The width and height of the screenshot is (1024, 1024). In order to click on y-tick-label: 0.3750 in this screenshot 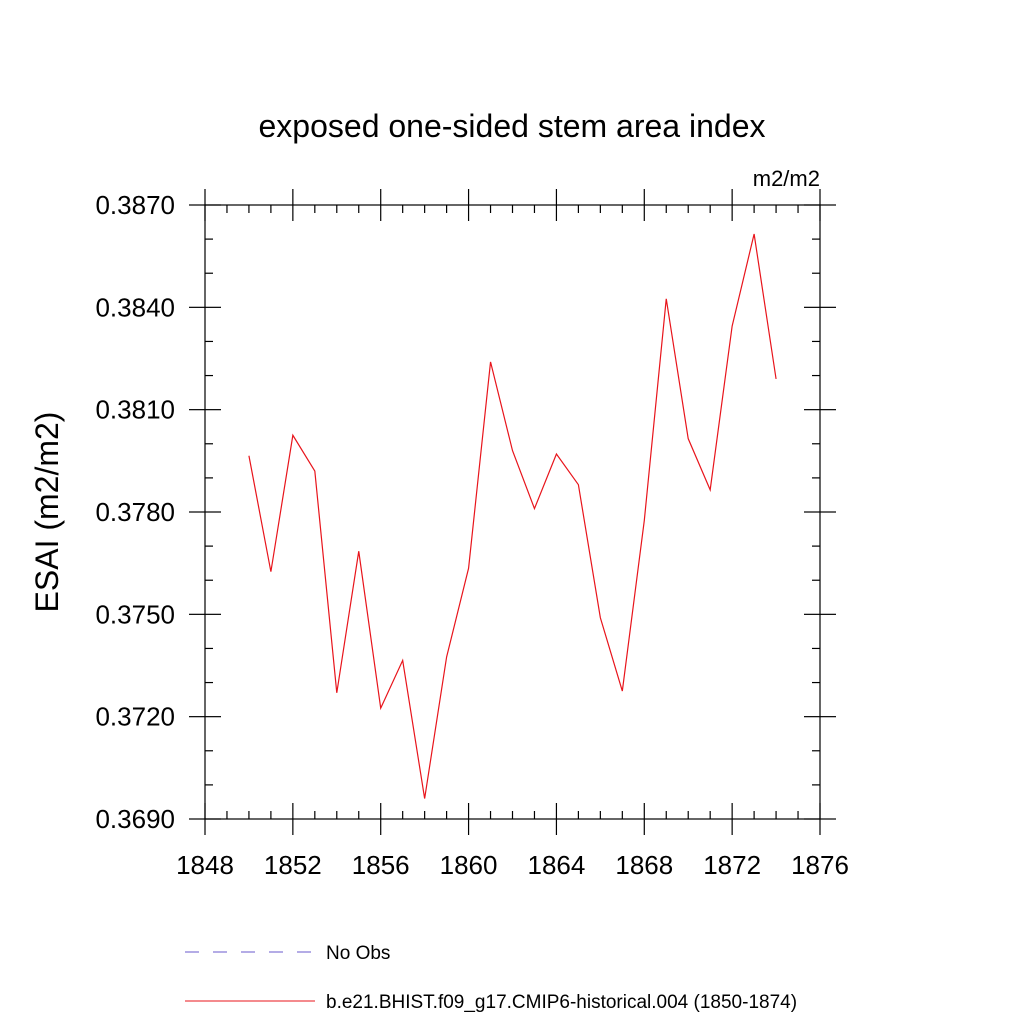, I will do `click(135, 614)`.